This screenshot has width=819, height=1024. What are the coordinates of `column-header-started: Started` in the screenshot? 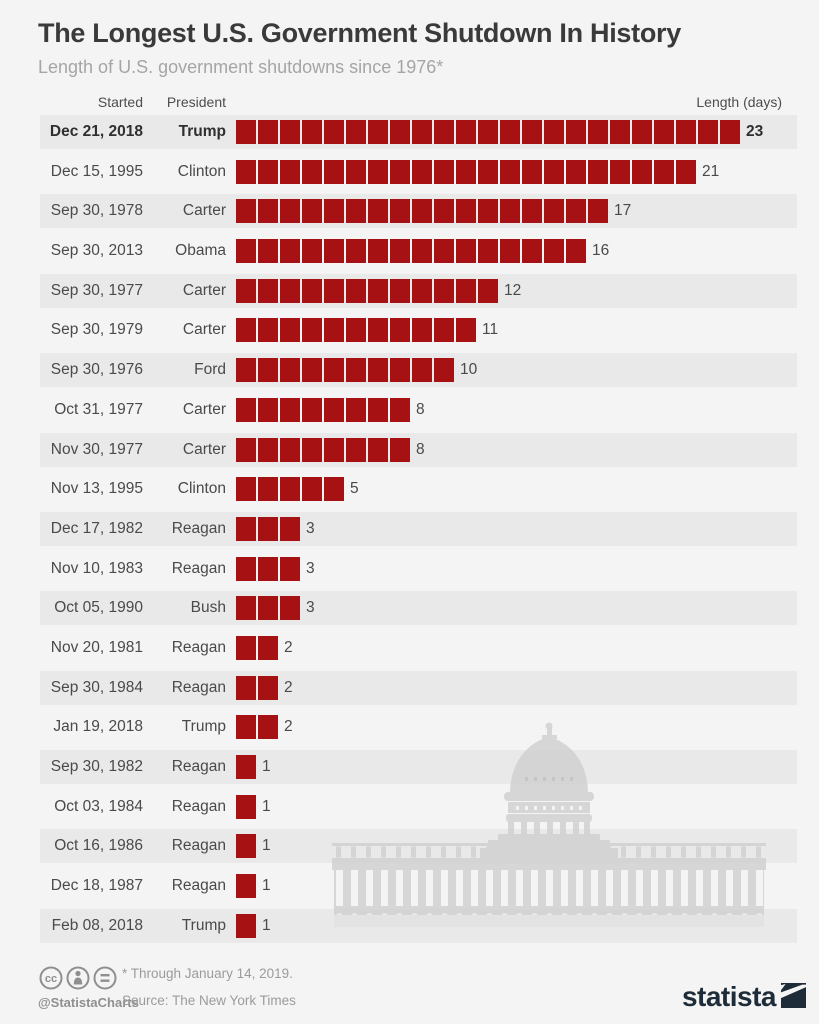 It's located at (120, 102).